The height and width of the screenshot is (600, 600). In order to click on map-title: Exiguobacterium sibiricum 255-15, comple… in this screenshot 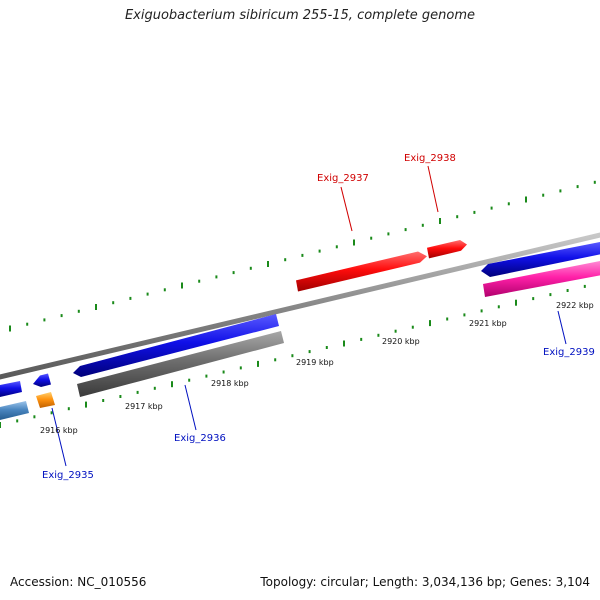, I will do `click(300, 15)`.